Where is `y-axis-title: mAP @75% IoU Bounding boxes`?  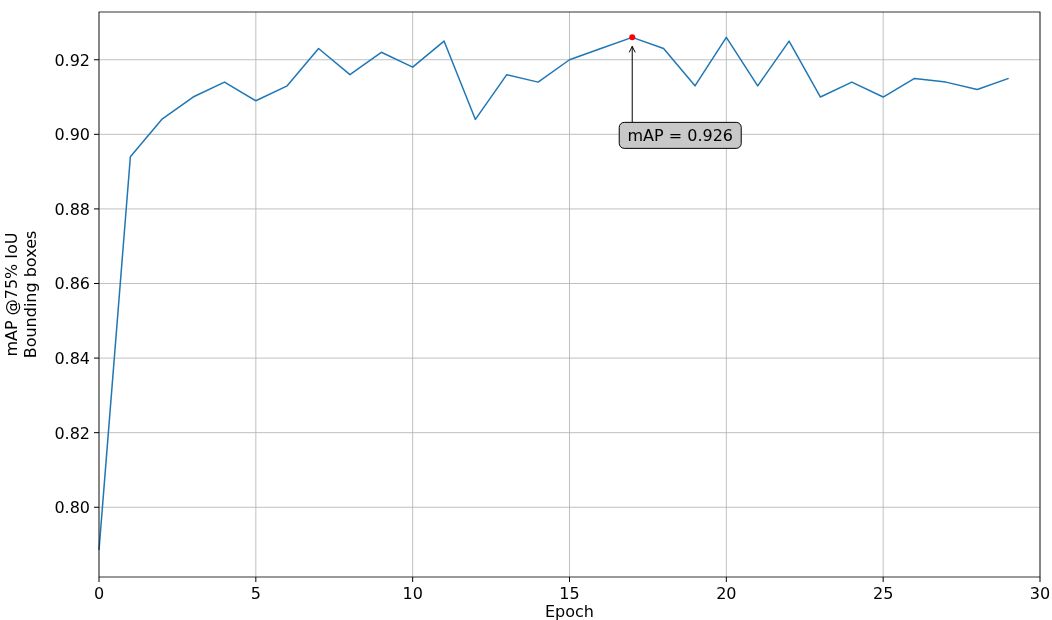
y-axis-title: mAP @75% IoU Bounding boxes is located at coordinates (21, 294).